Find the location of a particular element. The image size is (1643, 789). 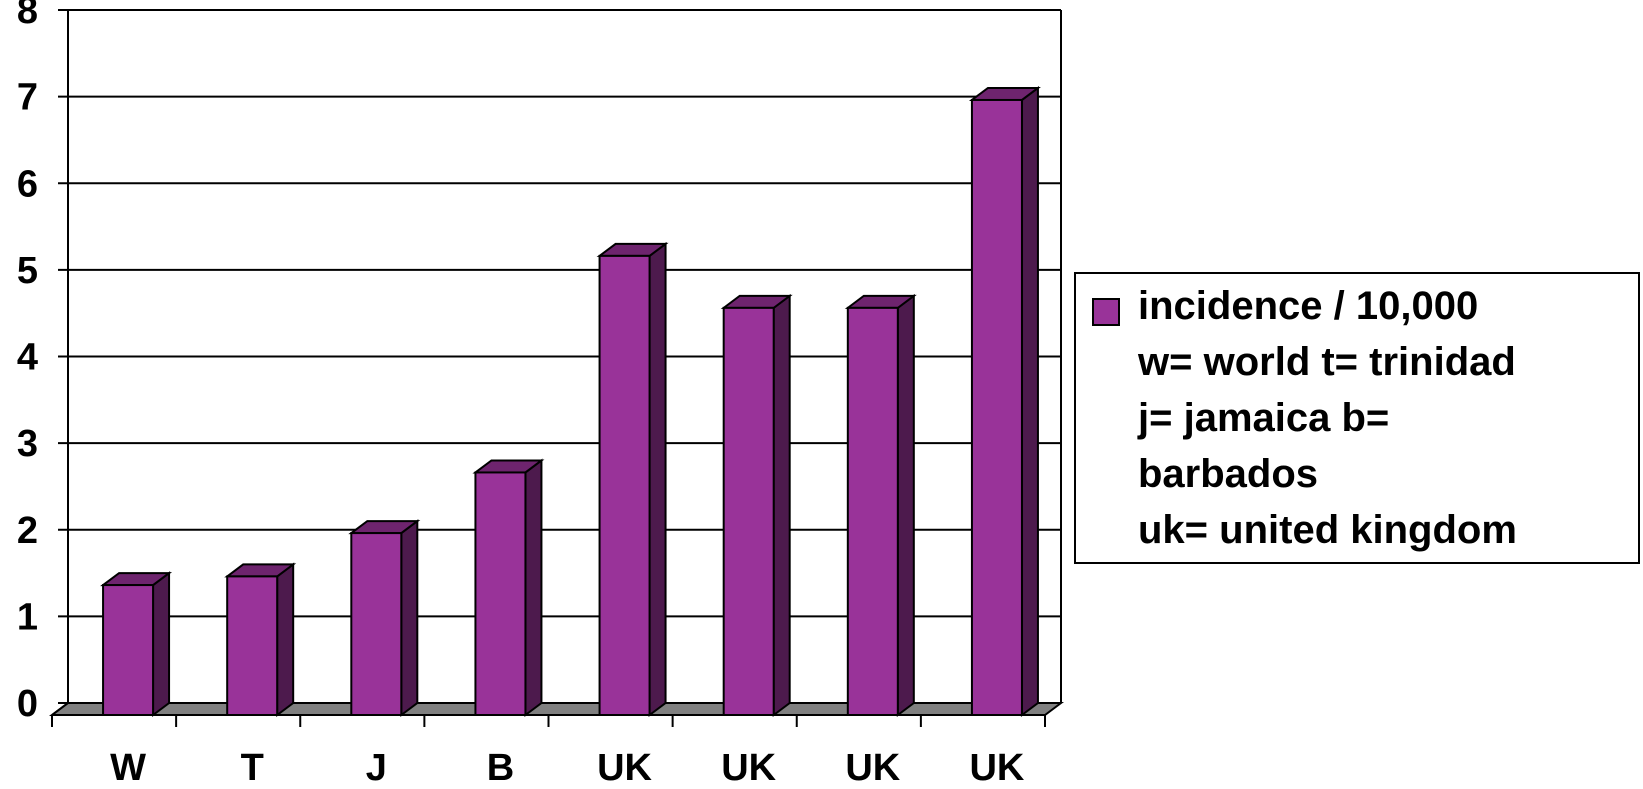

y-tick-label: 1 is located at coordinates (27, 617).